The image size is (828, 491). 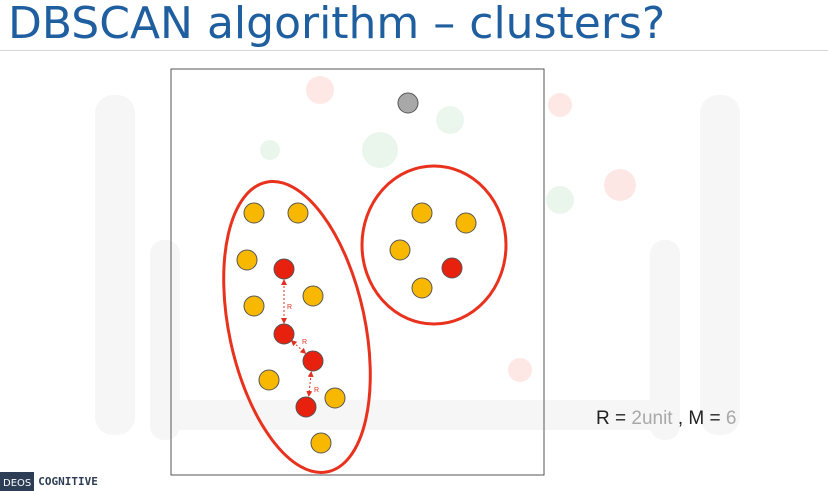 What do you see at coordinates (17, 481) in the screenshot?
I see `videos-badge: DEOS` at bounding box center [17, 481].